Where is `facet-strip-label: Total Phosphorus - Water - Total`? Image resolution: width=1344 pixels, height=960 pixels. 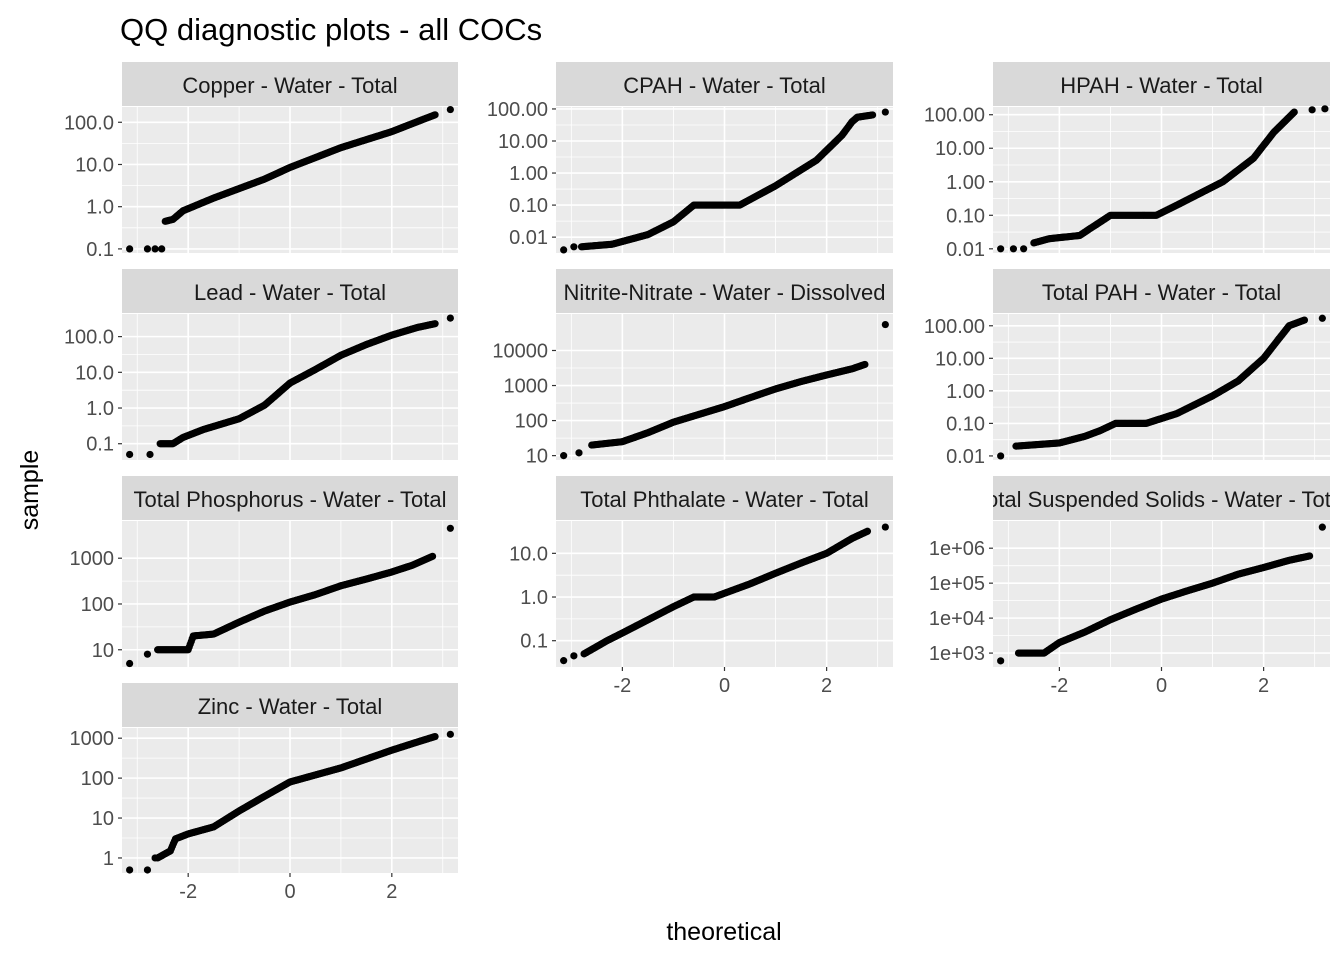 facet-strip-label: Total Phosphorus - Water - Total is located at coordinates (289, 499).